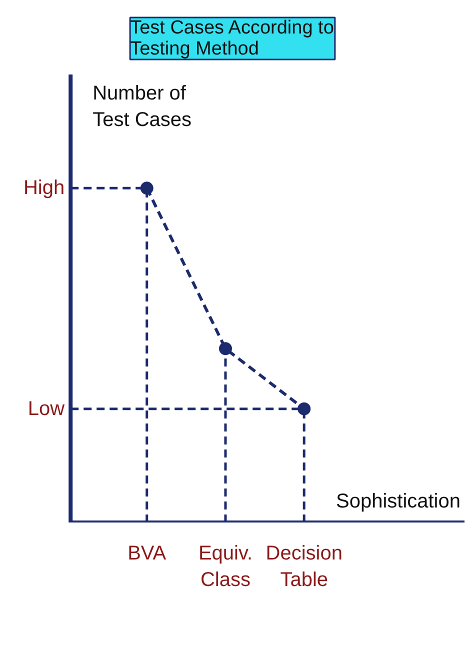 This screenshot has width=474, height=651. What do you see at coordinates (304, 566) in the screenshot?
I see `x-tick-label: Decision Table` at bounding box center [304, 566].